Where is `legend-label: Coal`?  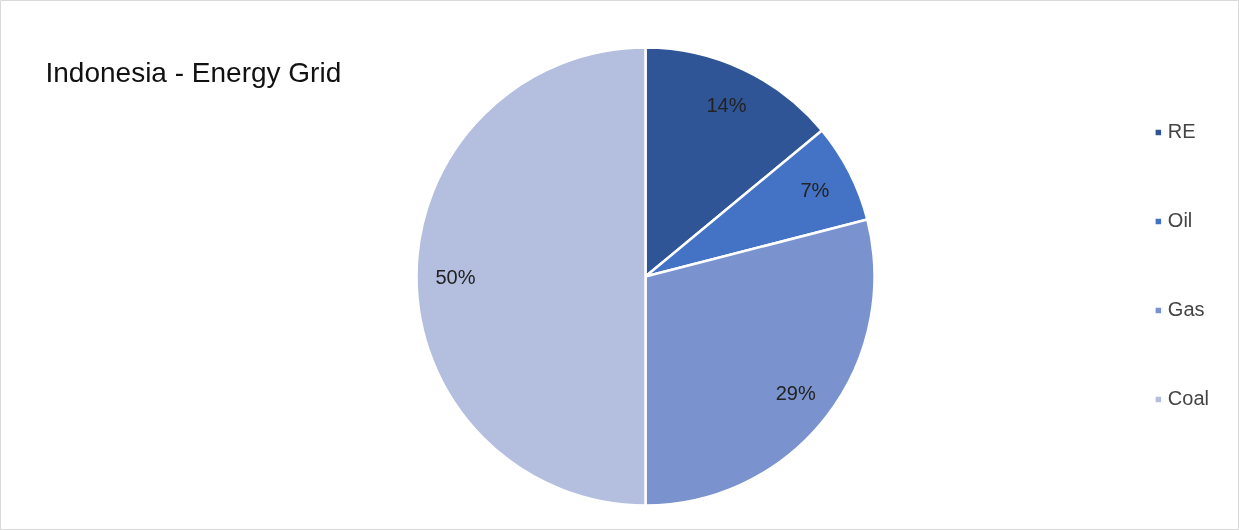
legend-label: Coal is located at coordinates (1188, 398).